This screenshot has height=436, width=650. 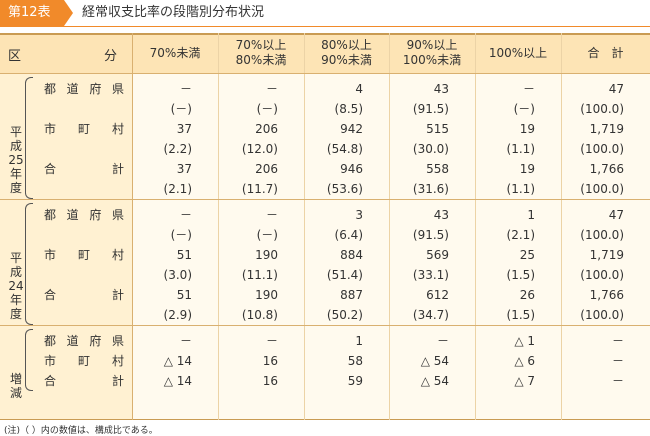 I want to click on group-label: 増減, so click(x=15, y=386).